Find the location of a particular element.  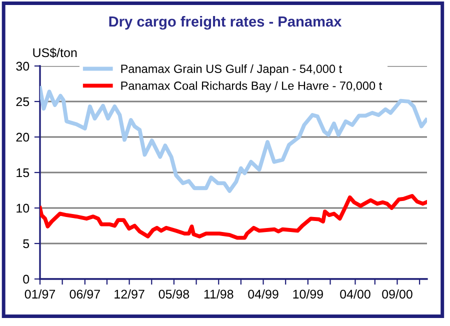

x-tick-label: 11/98 is located at coordinates (219, 294).